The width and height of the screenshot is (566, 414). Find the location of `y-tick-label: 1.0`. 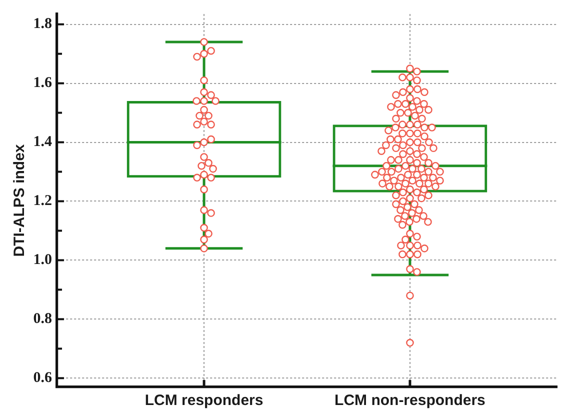

y-tick-label: 1.0 is located at coordinates (42, 260).